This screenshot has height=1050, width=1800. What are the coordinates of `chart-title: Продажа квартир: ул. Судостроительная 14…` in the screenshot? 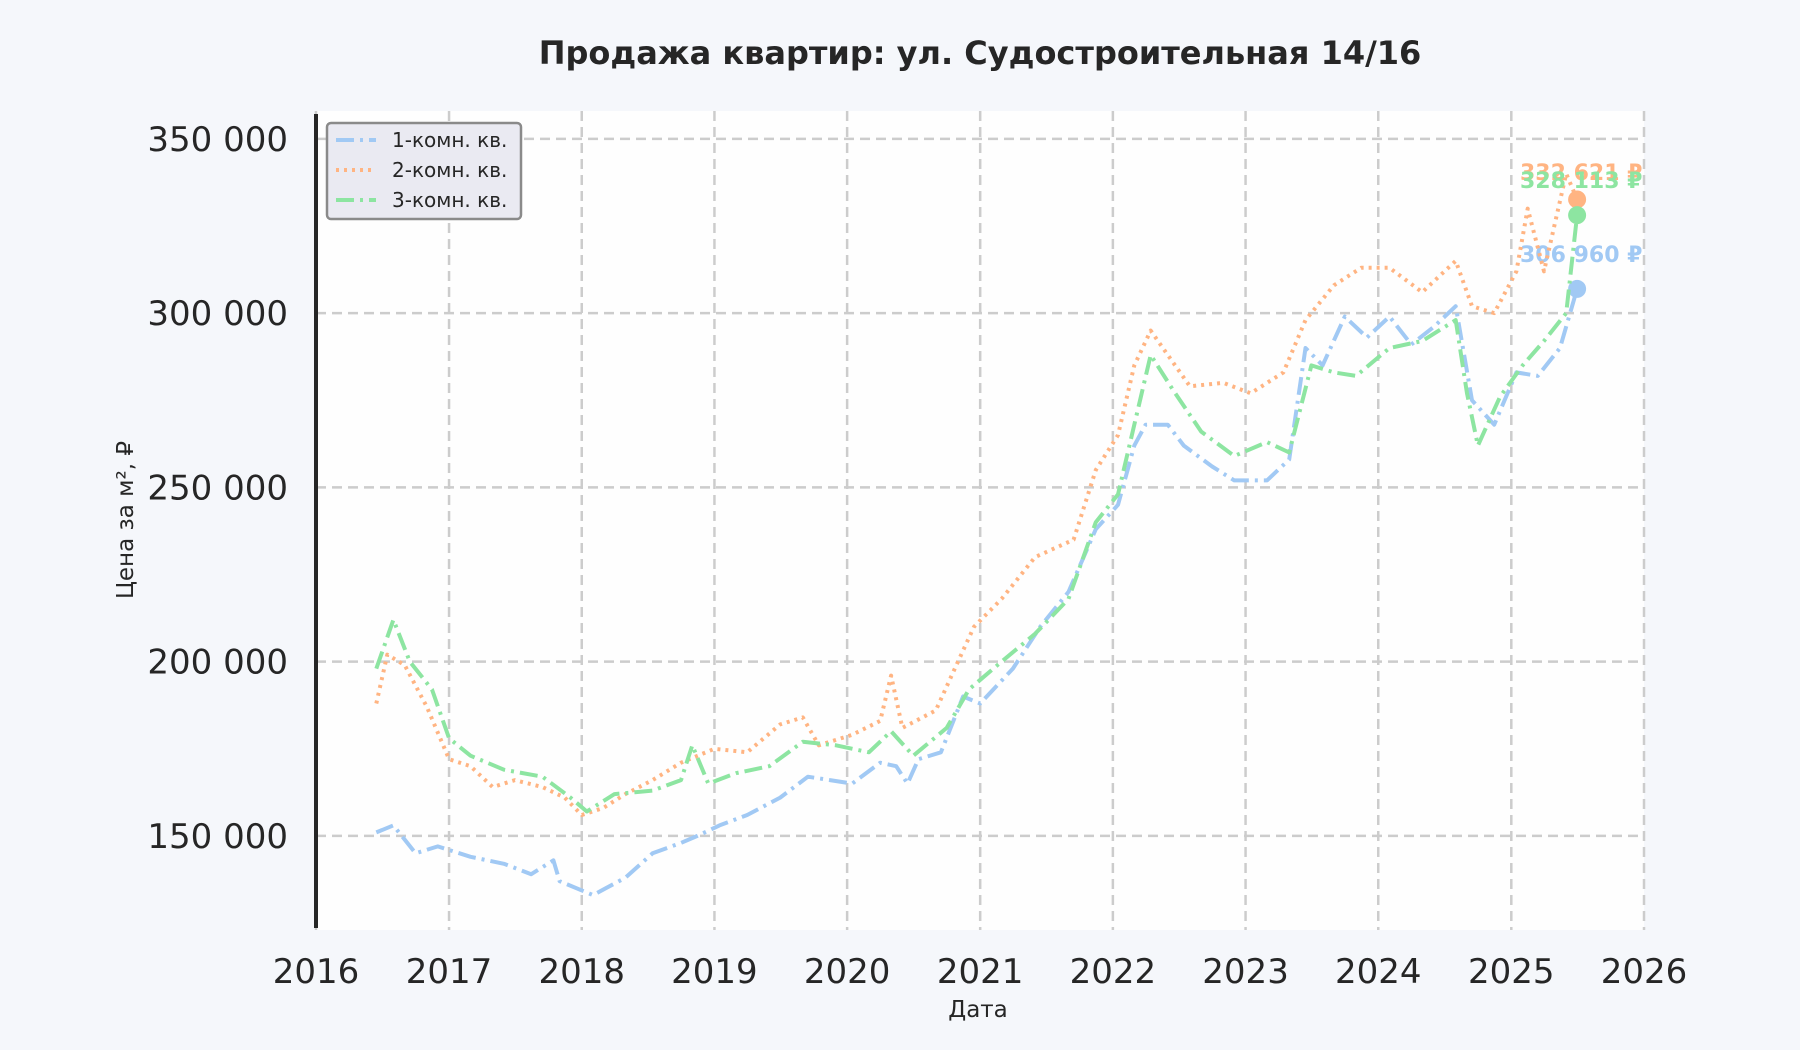 It's located at (980, 53).